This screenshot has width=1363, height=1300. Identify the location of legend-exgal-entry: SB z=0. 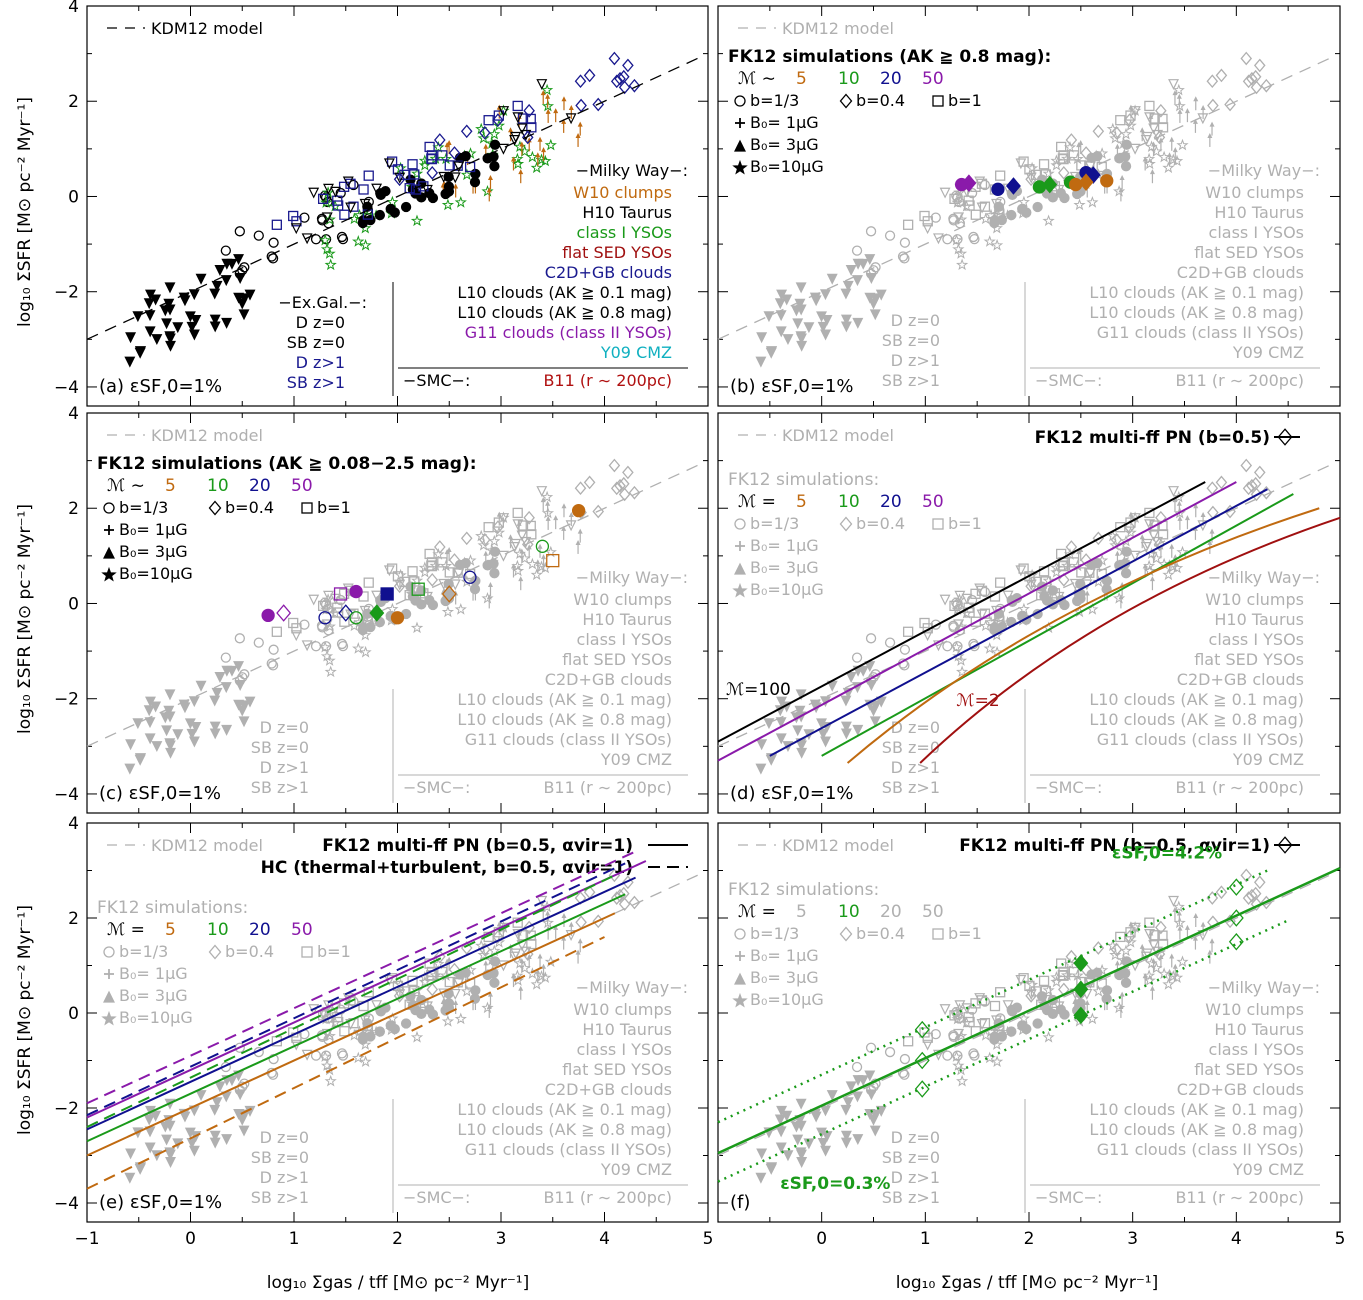
(280, 1157).